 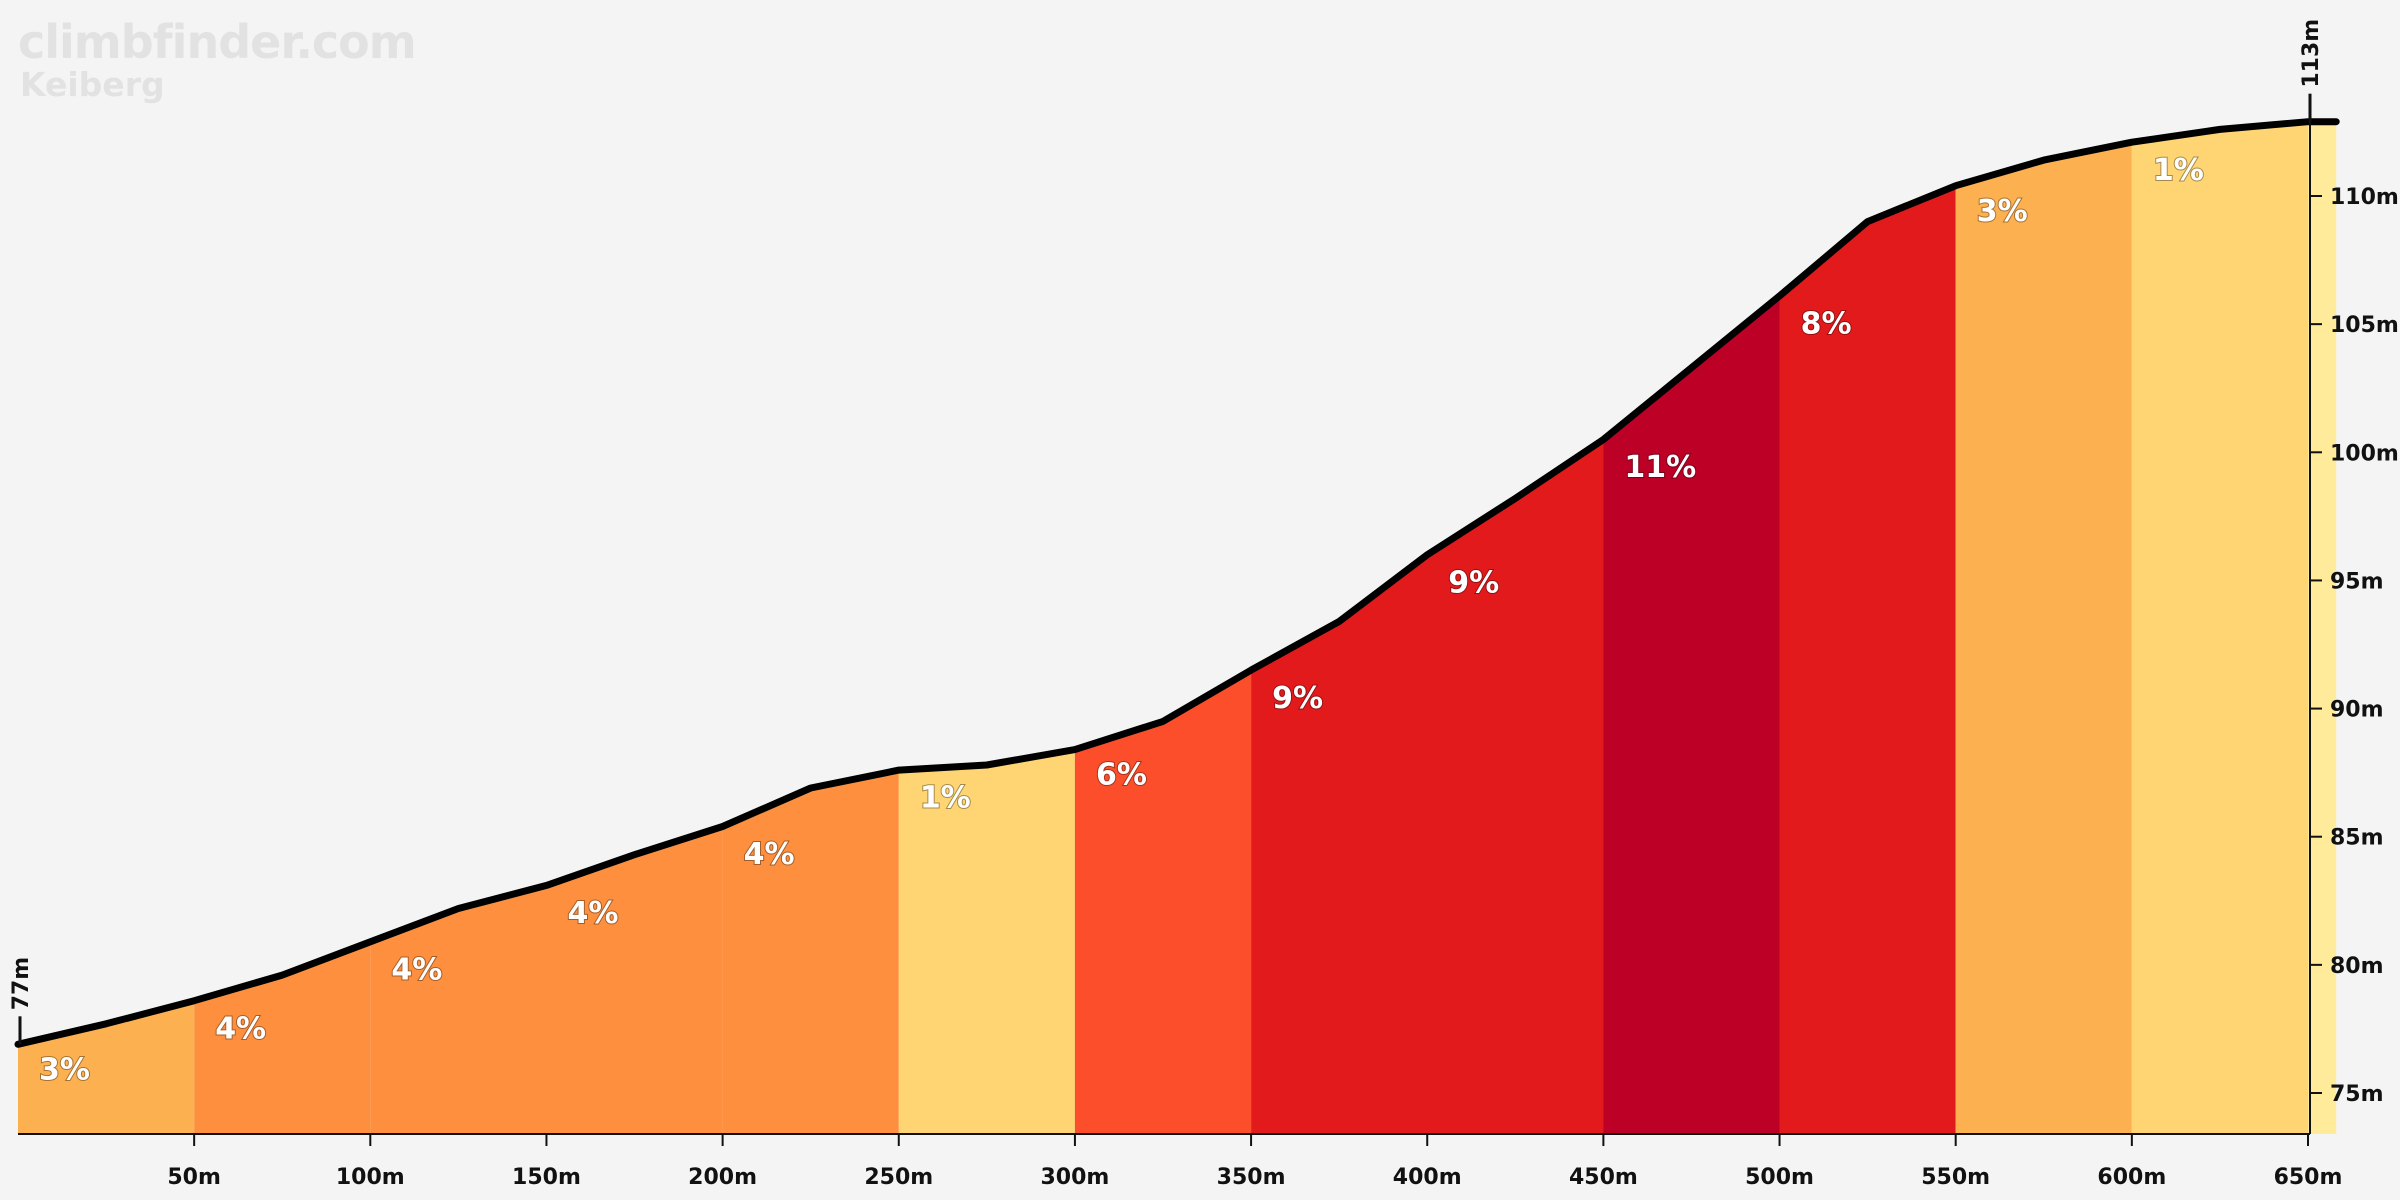 What do you see at coordinates (1121, 775) in the screenshot?
I see `grade-label-7: 6%` at bounding box center [1121, 775].